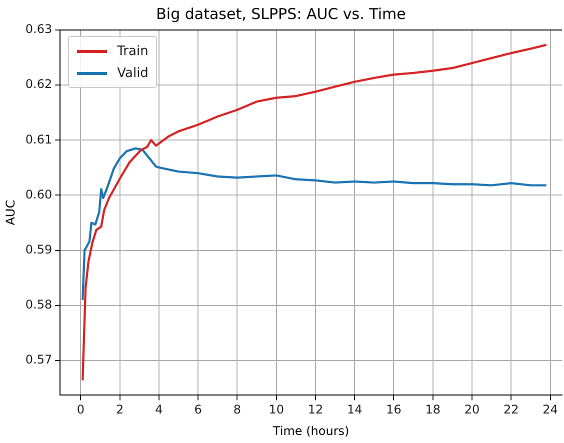 This screenshot has width=564, height=443. I want to click on x-tick-label: 2, so click(120, 409).